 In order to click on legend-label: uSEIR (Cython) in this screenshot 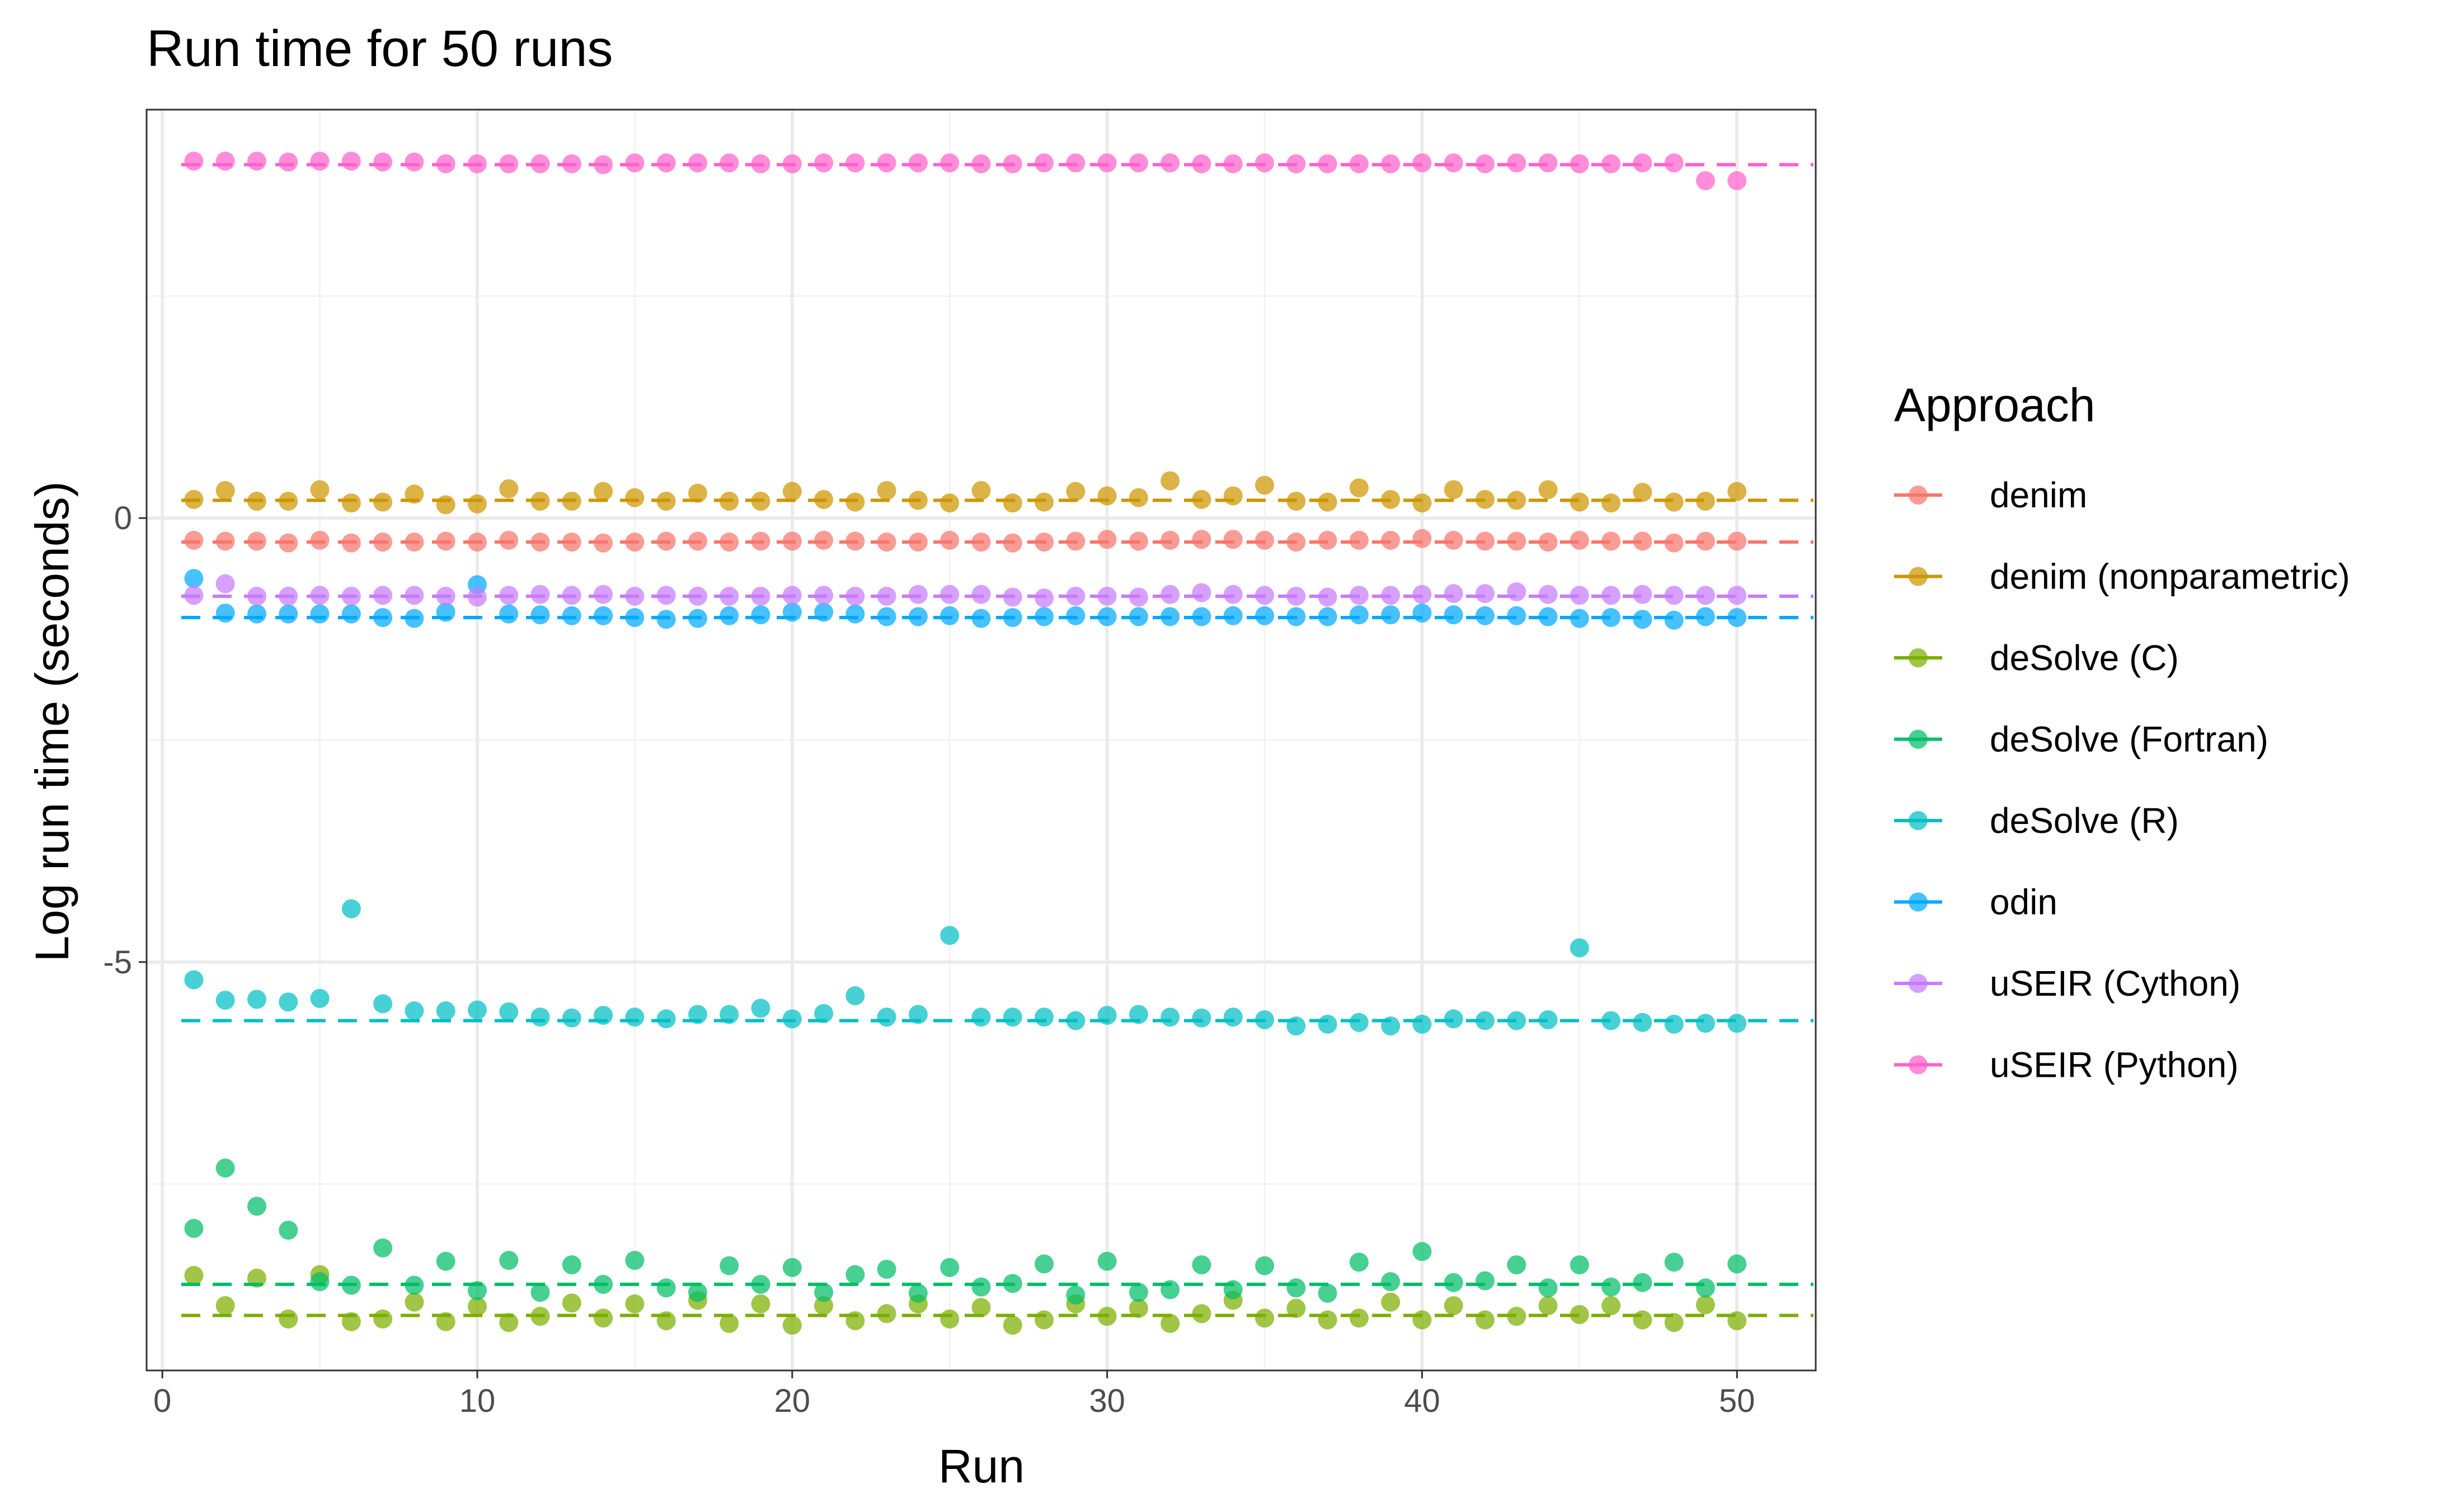, I will do `click(2115, 983)`.